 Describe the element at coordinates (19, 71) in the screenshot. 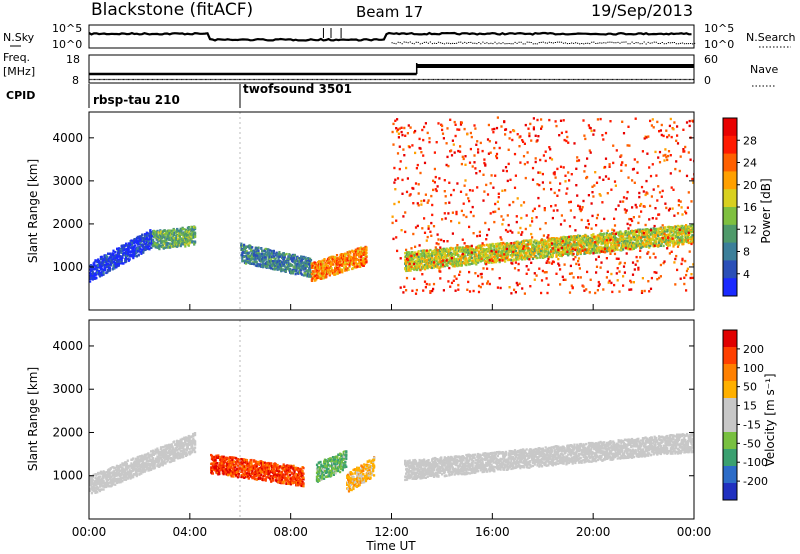

I see `freq-unit: [MHz]` at that location.